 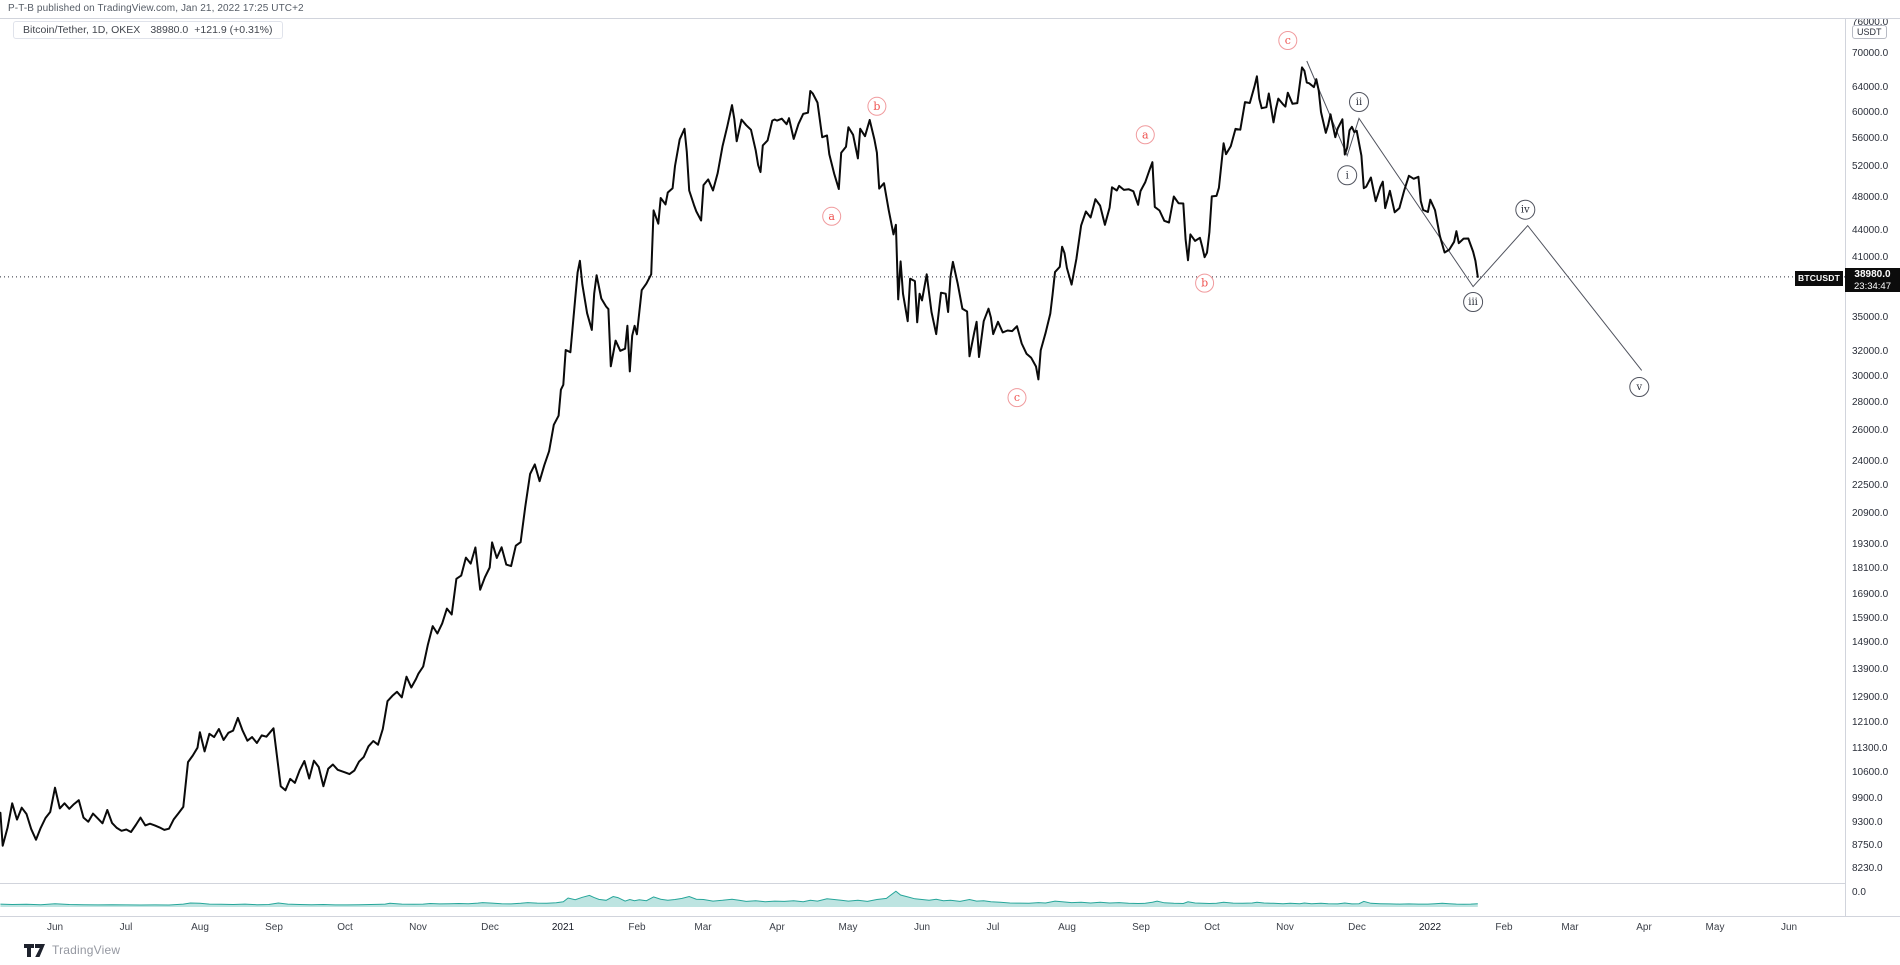 I want to click on price-tick-44000: 44000.0, so click(x=1870, y=230).